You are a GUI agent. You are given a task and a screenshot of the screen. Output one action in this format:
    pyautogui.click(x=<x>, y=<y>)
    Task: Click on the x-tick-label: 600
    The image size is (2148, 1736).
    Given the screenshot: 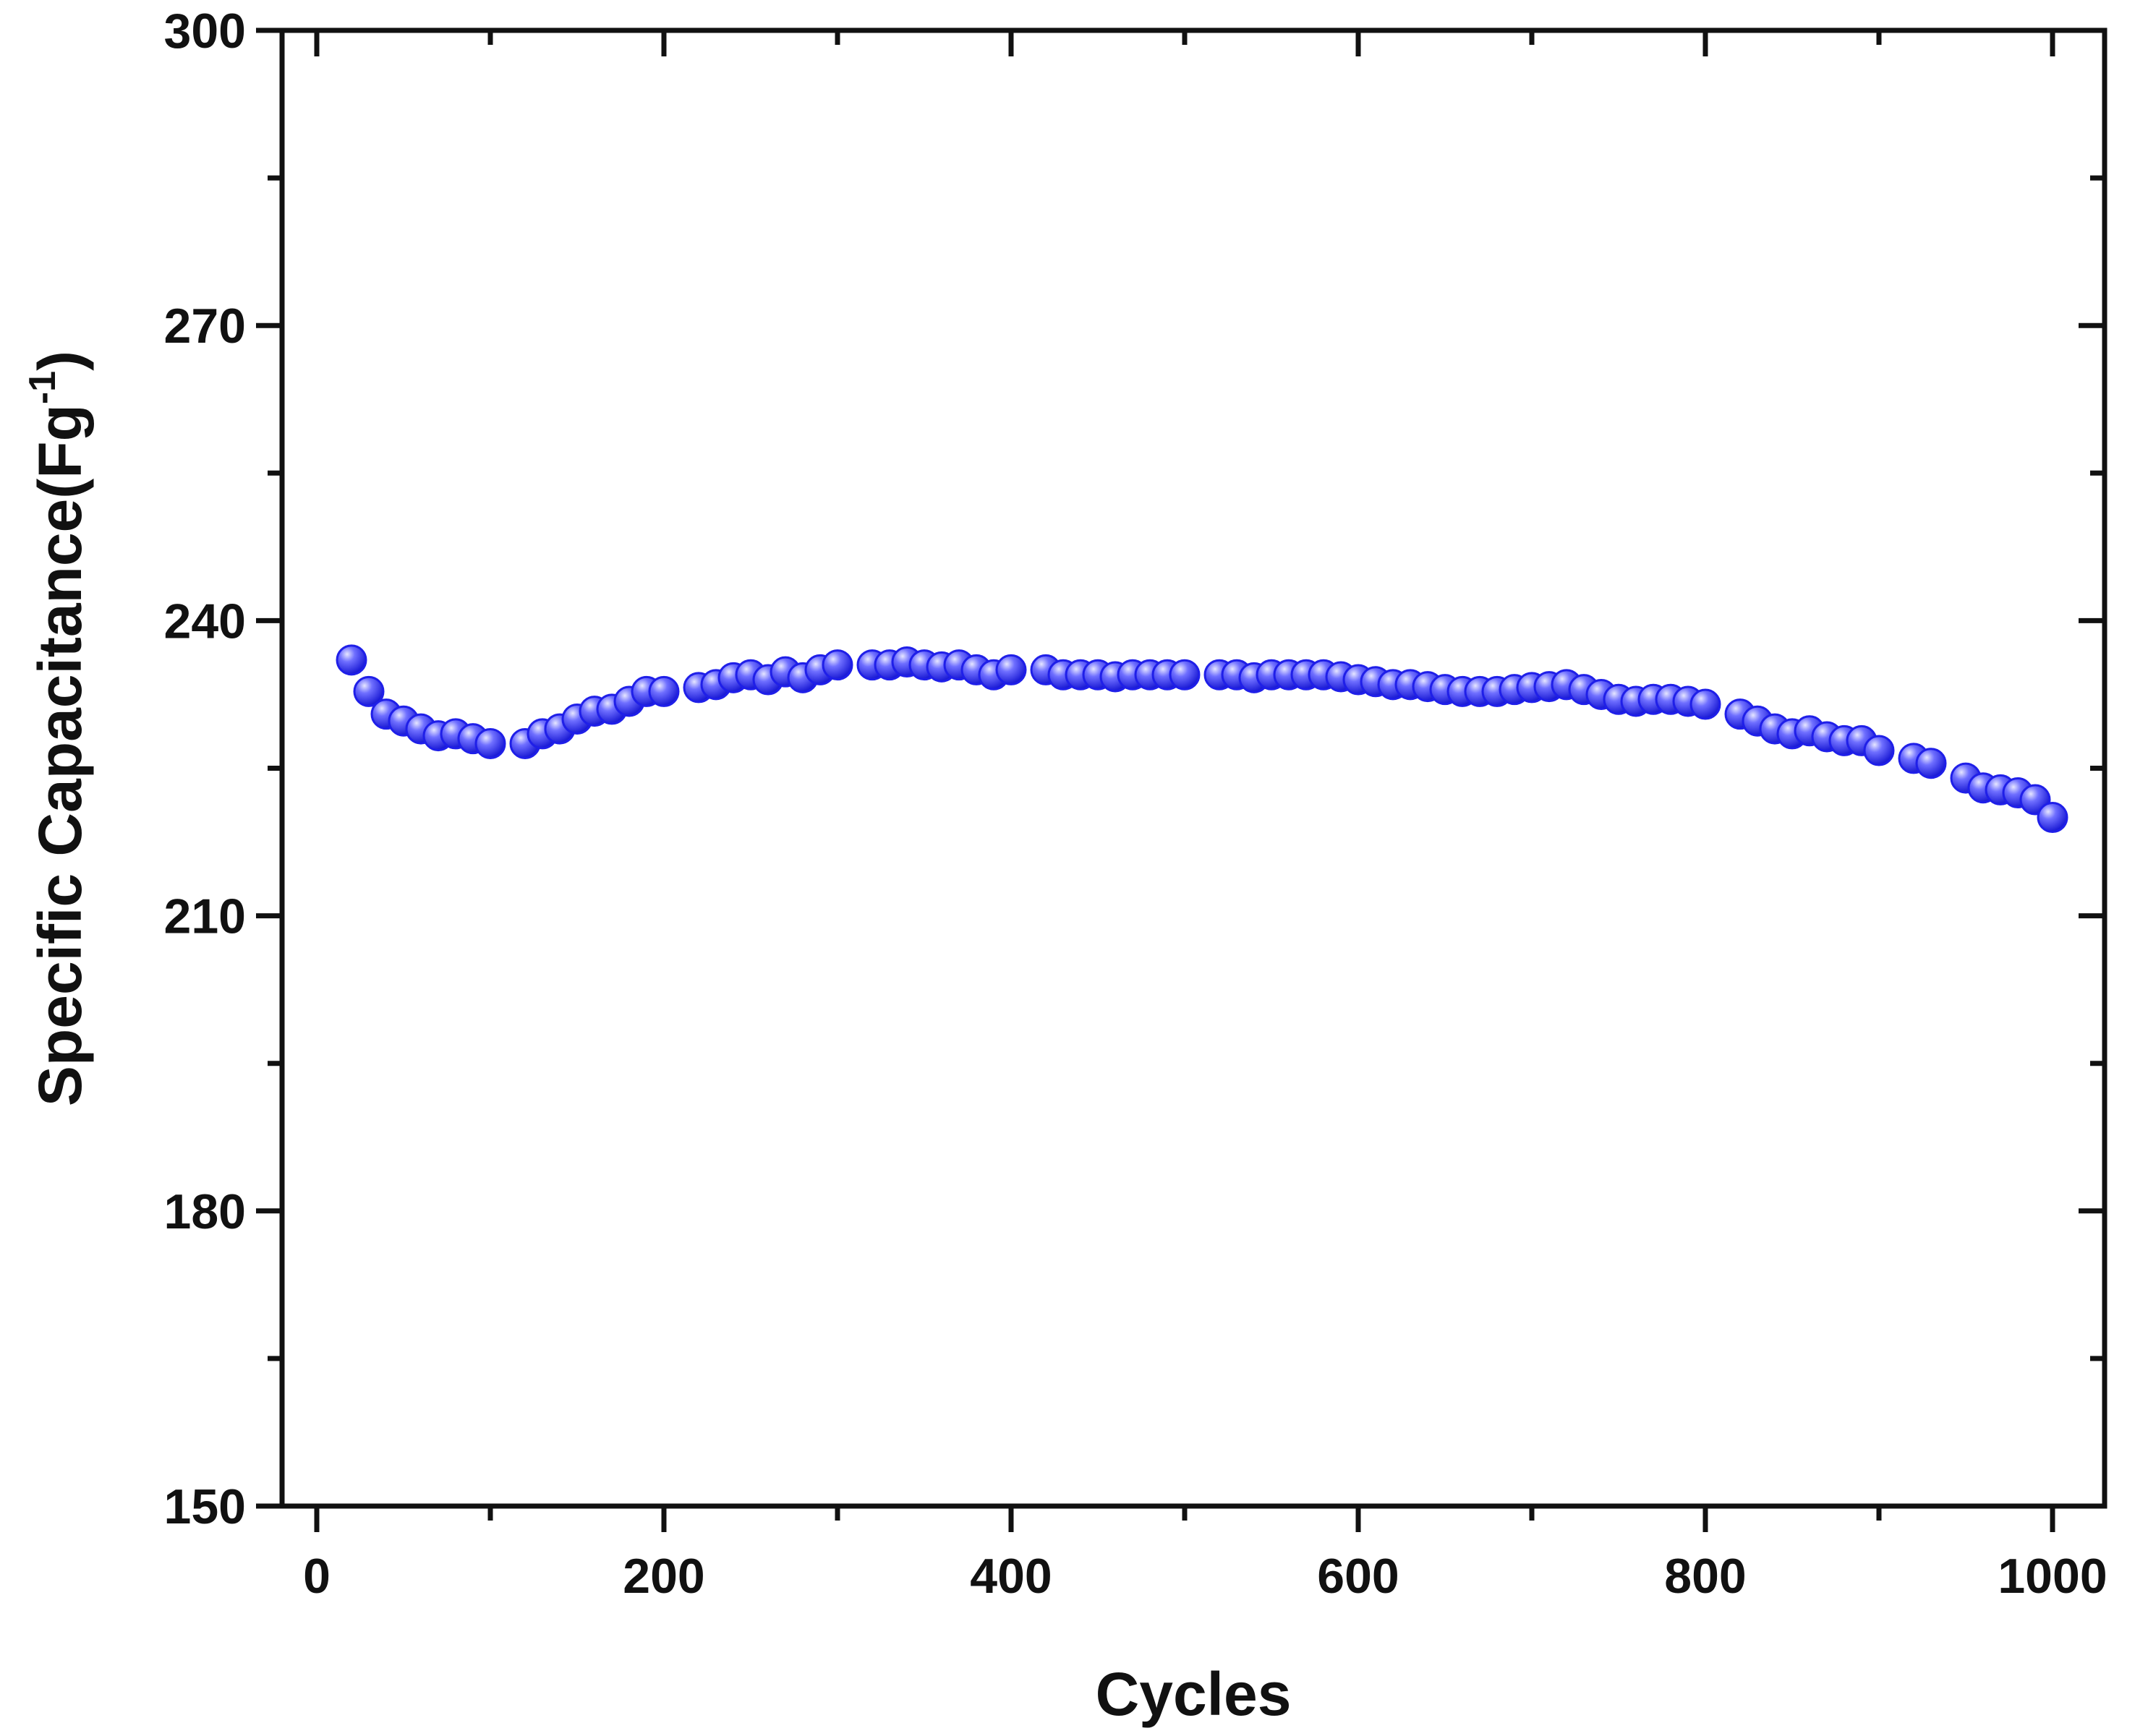 What is the action you would take?
    pyautogui.click(x=1358, y=1576)
    